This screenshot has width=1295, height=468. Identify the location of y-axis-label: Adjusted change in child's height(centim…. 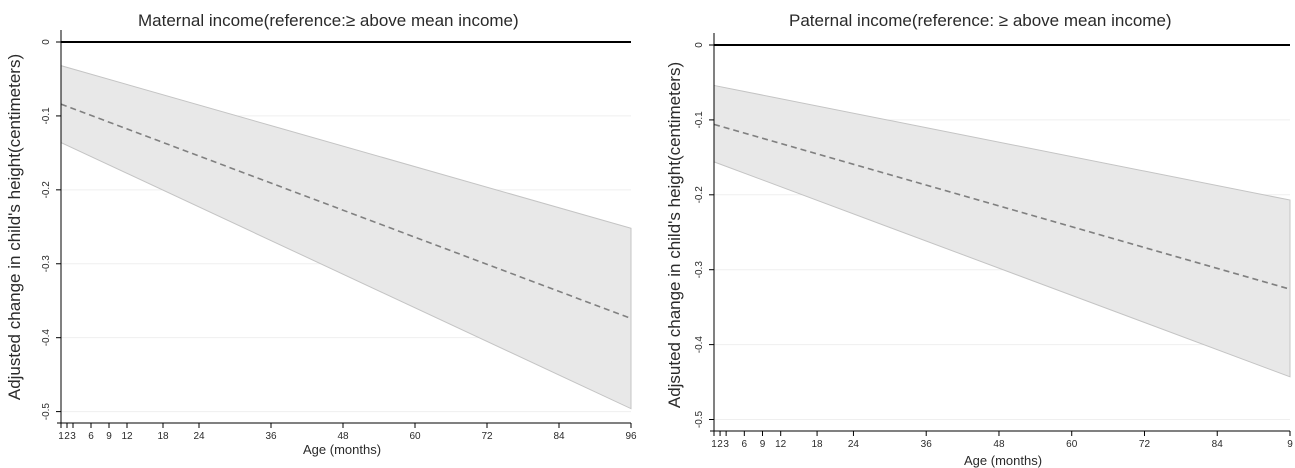
(14, 227).